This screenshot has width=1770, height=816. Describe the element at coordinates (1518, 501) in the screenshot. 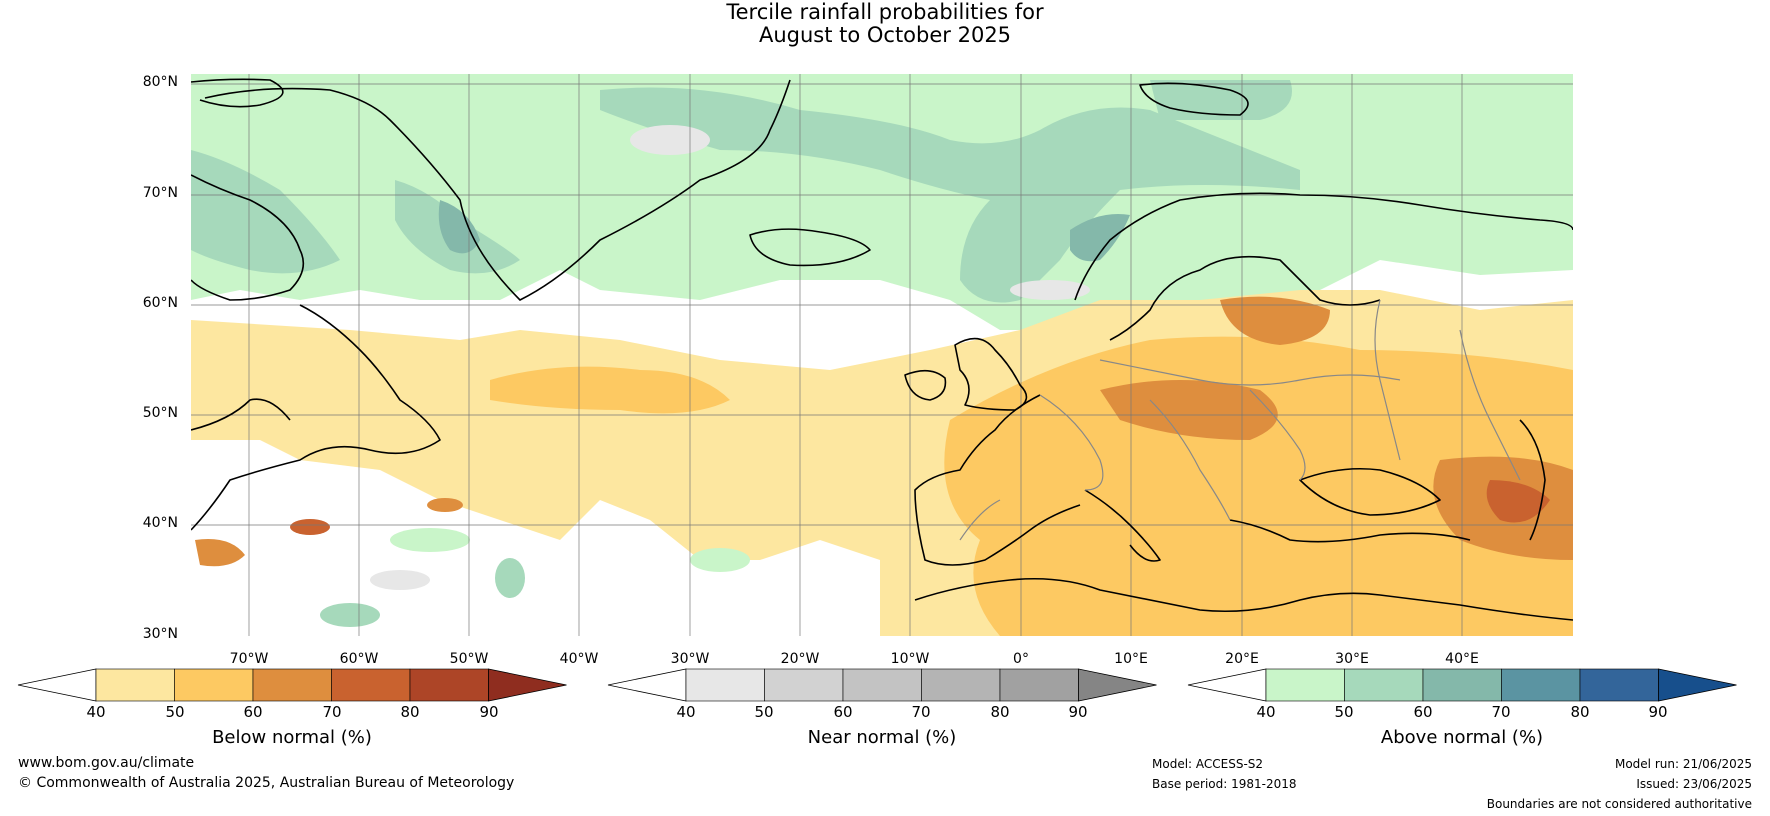

I see `below-normal-turkey-core` at that location.